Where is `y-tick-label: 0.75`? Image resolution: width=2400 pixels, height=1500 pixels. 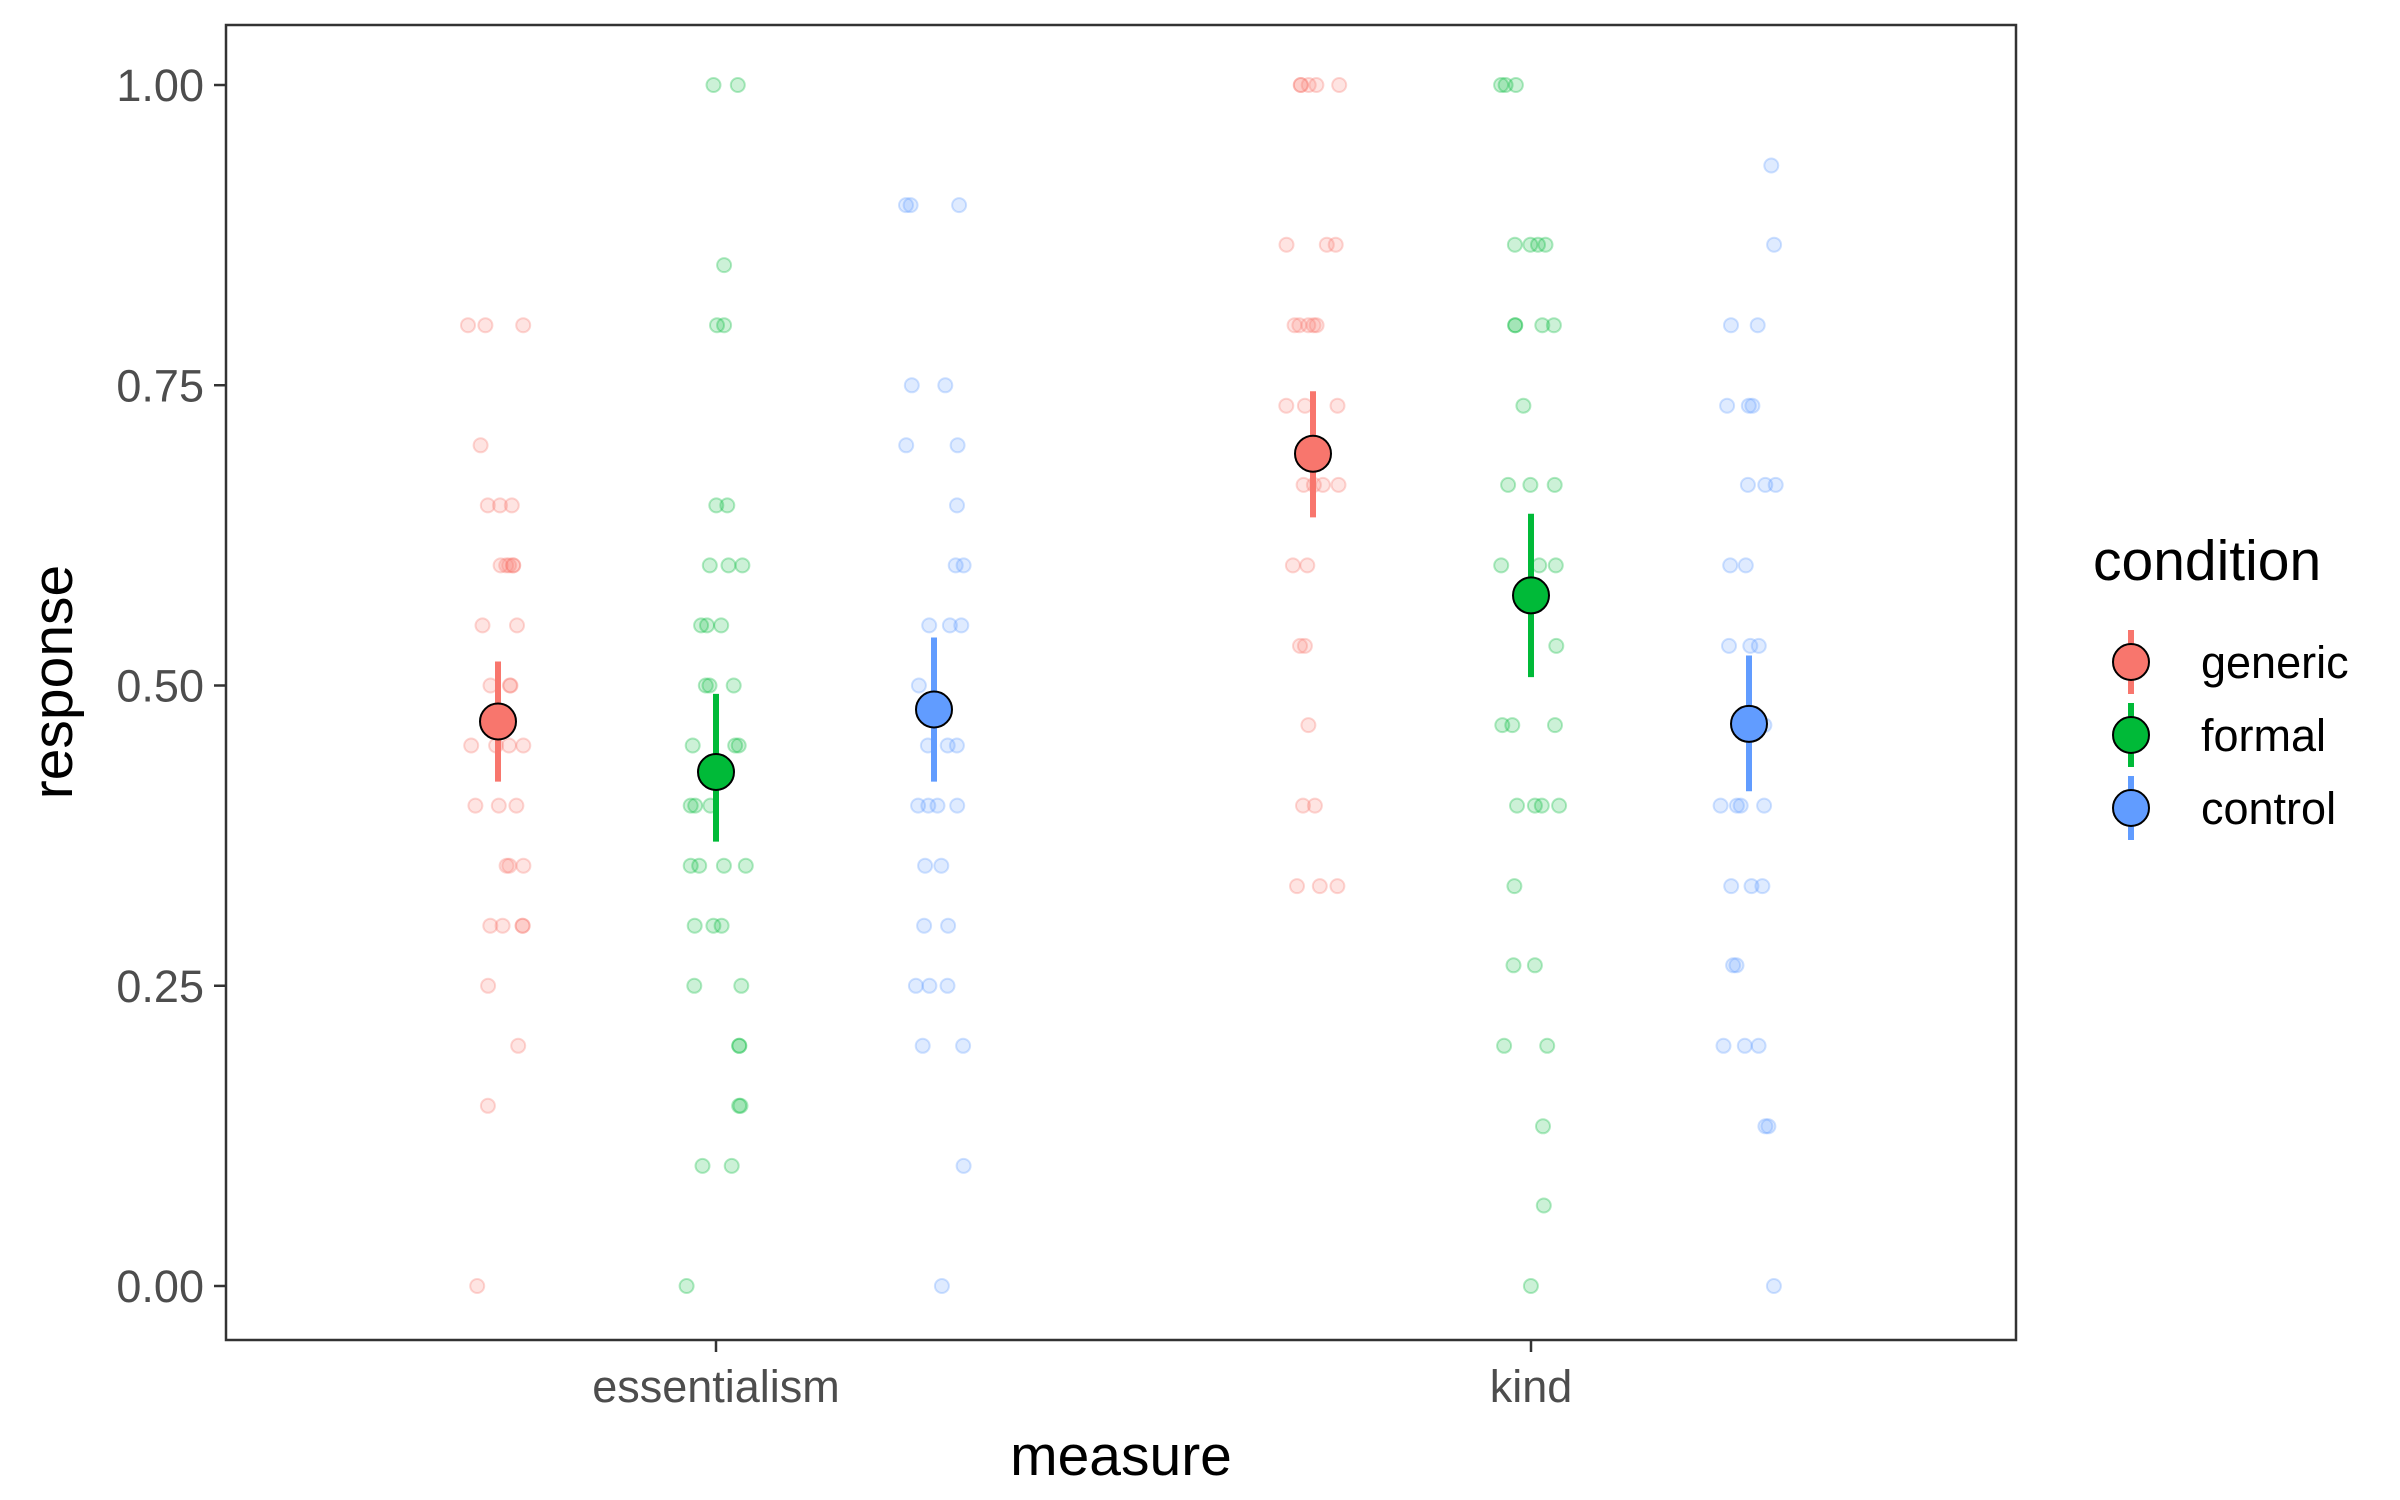 y-tick-label: 0.75 is located at coordinates (160, 385).